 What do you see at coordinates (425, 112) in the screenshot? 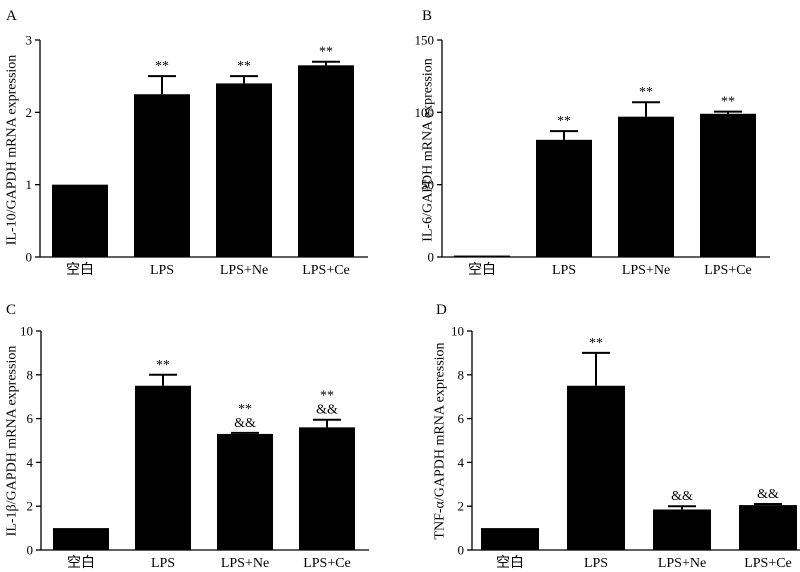
I see `y-tick-label: 100` at bounding box center [425, 112].